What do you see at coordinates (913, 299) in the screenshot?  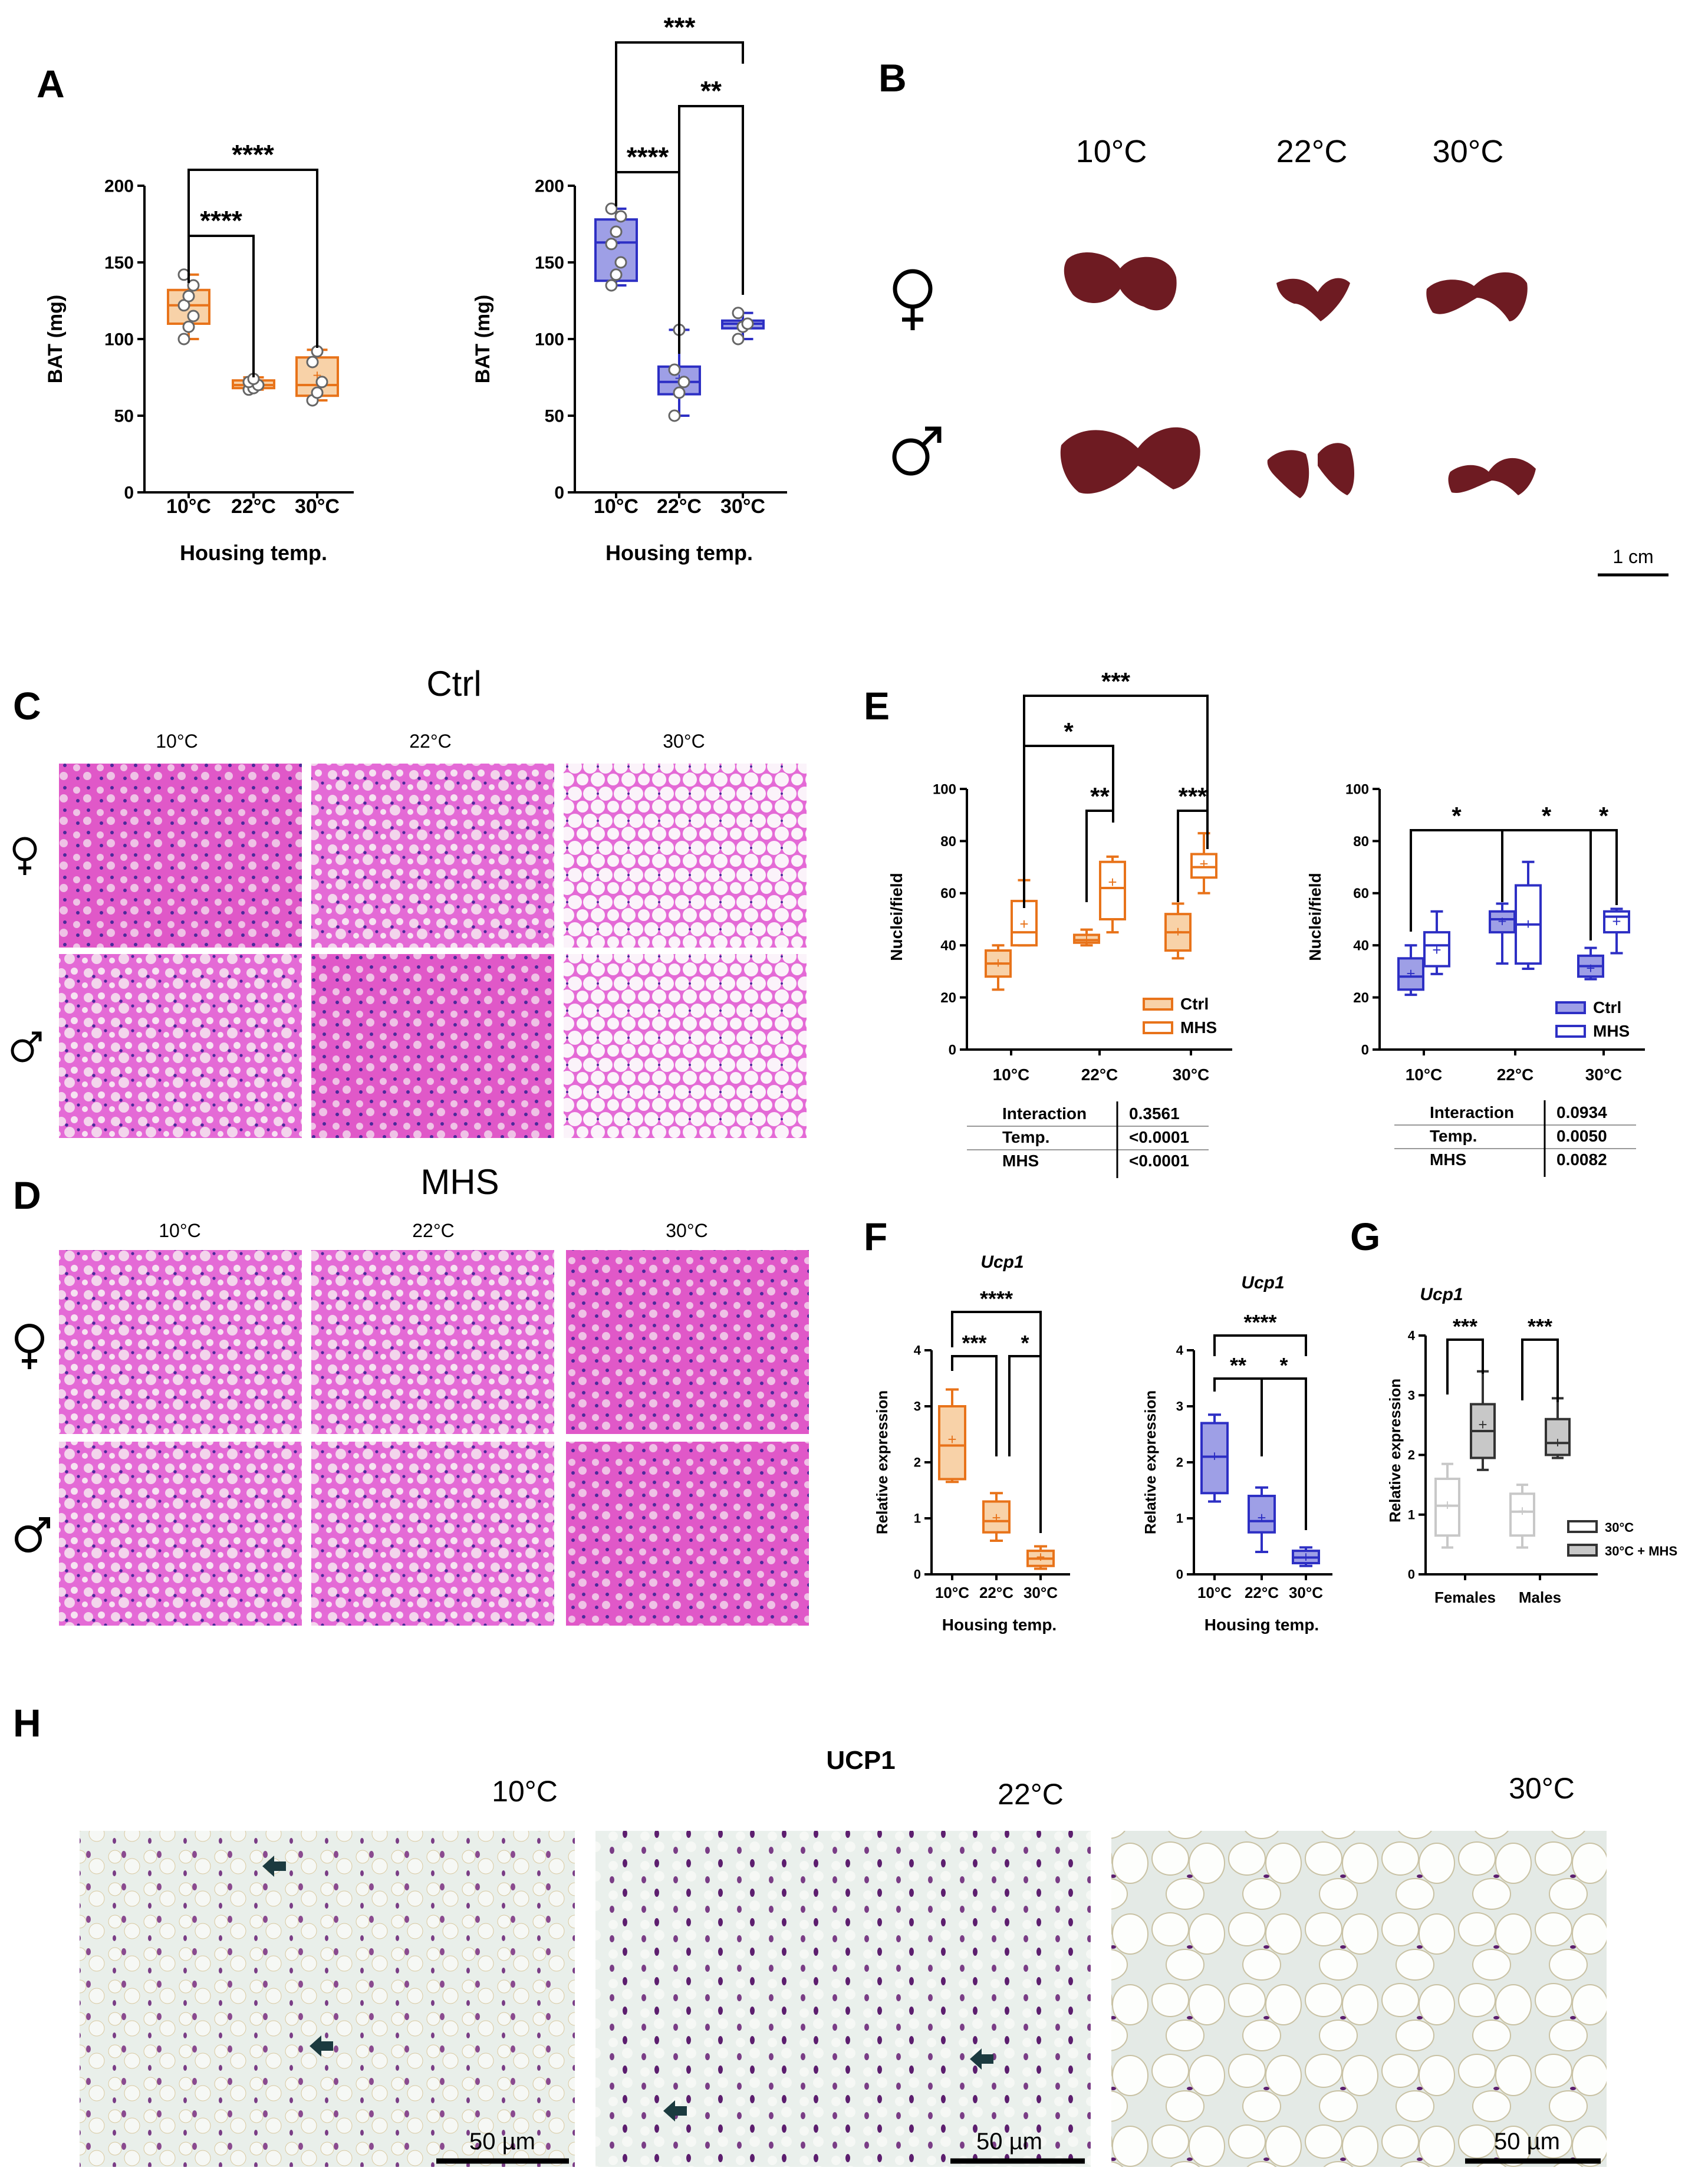 I see `female-symbol-icon` at bounding box center [913, 299].